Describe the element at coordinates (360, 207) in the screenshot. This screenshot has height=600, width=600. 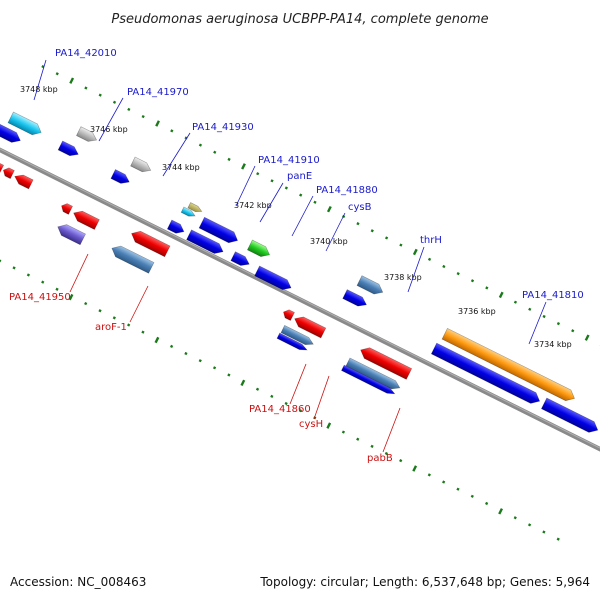
I see `gene-label-forward: cysB` at that location.